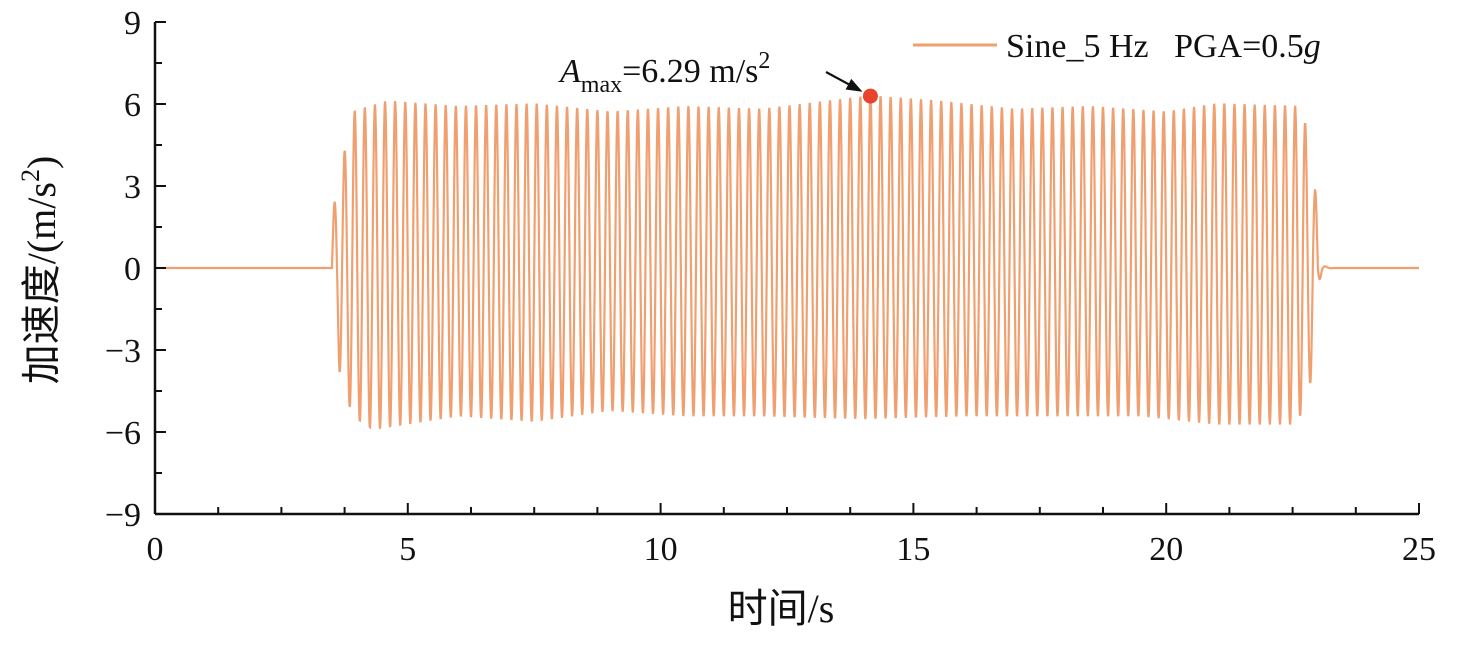 The width and height of the screenshot is (1457, 647). Describe the element at coordinates (1166, 549) in the screenshot. I see `x-tick-label: 20` at that location.